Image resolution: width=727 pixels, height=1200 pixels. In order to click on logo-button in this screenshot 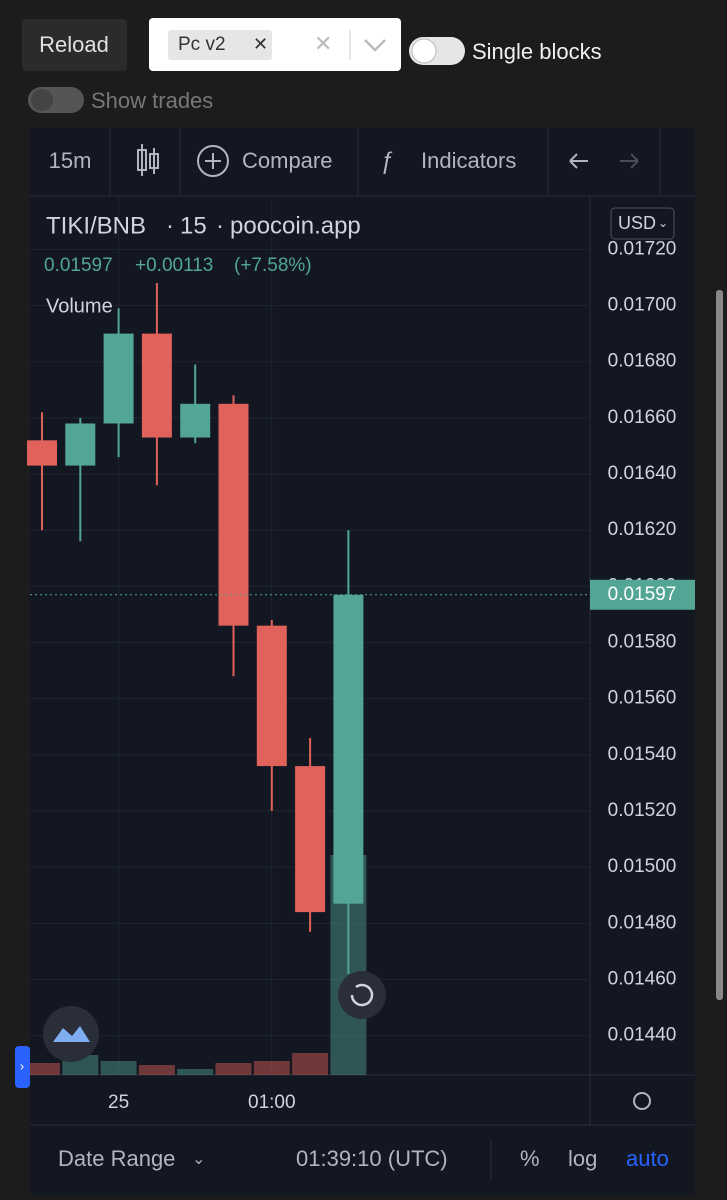, I will do `click(71, 1034)`.